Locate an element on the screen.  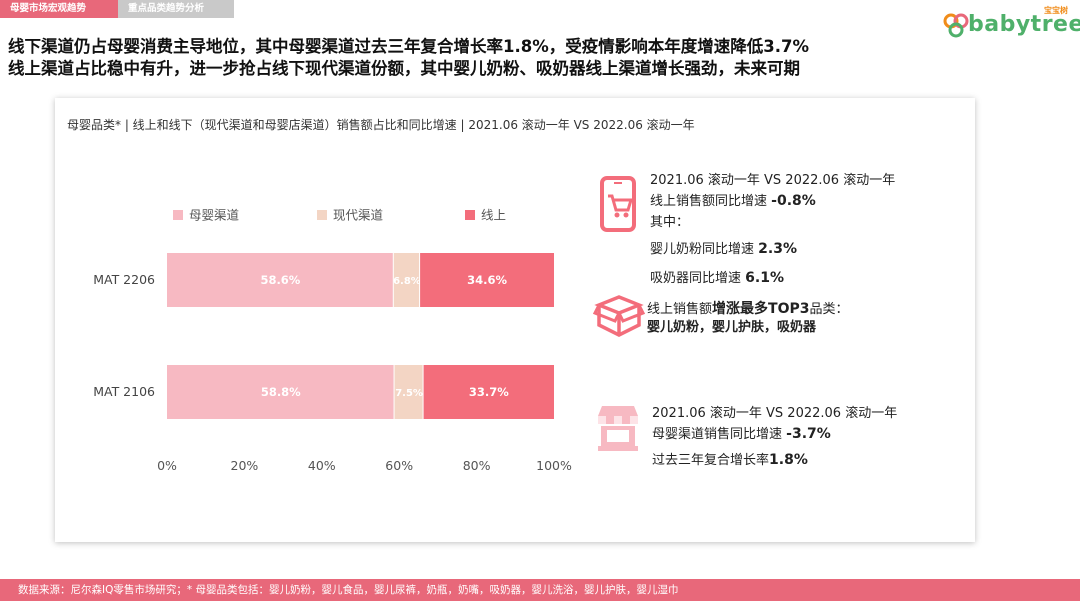
x-tick-label: 20% is located at coordinates (245, 465).